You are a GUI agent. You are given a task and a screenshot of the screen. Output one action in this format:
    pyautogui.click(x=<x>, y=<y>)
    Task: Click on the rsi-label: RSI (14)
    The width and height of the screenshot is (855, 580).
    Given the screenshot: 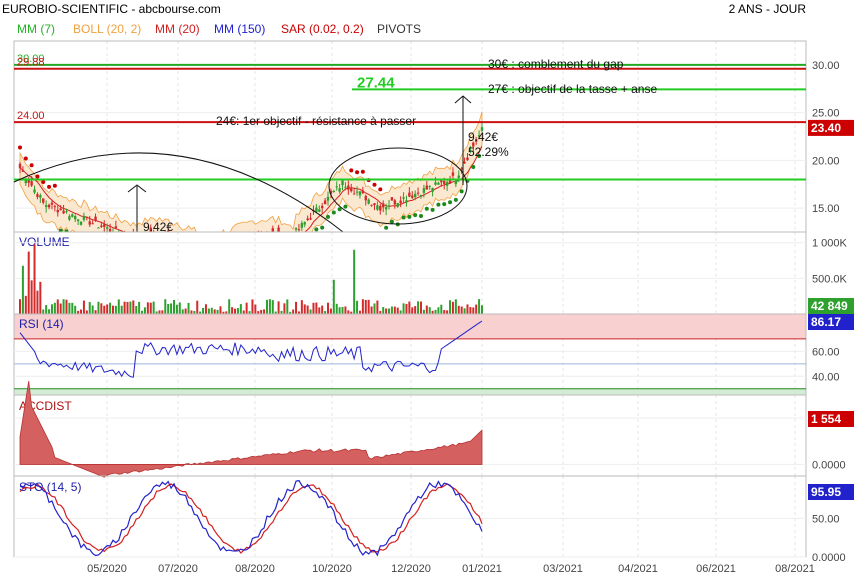 What is the action you would take?
    pyautogui.click(x=41, y=324)
    